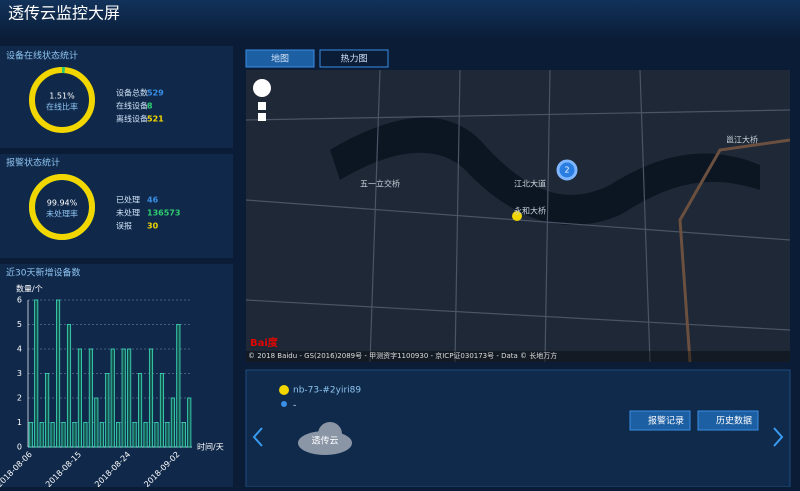 The height and width of the screenshot is (491, 800). I want to click on x-axis-label: 时间/天, so click(210, 447).